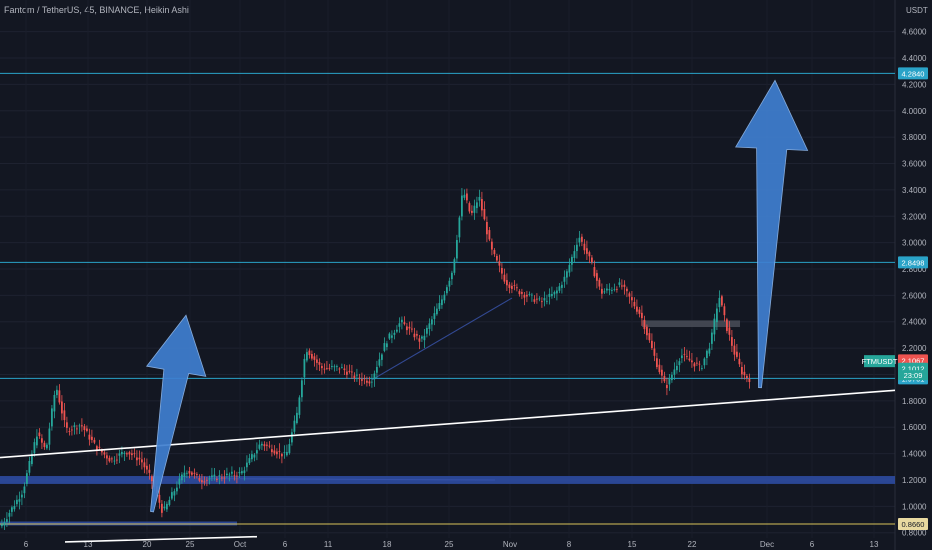 The image size is (932, 550). I want to click on y-tick-label: 3.4000, so click(914, 190).